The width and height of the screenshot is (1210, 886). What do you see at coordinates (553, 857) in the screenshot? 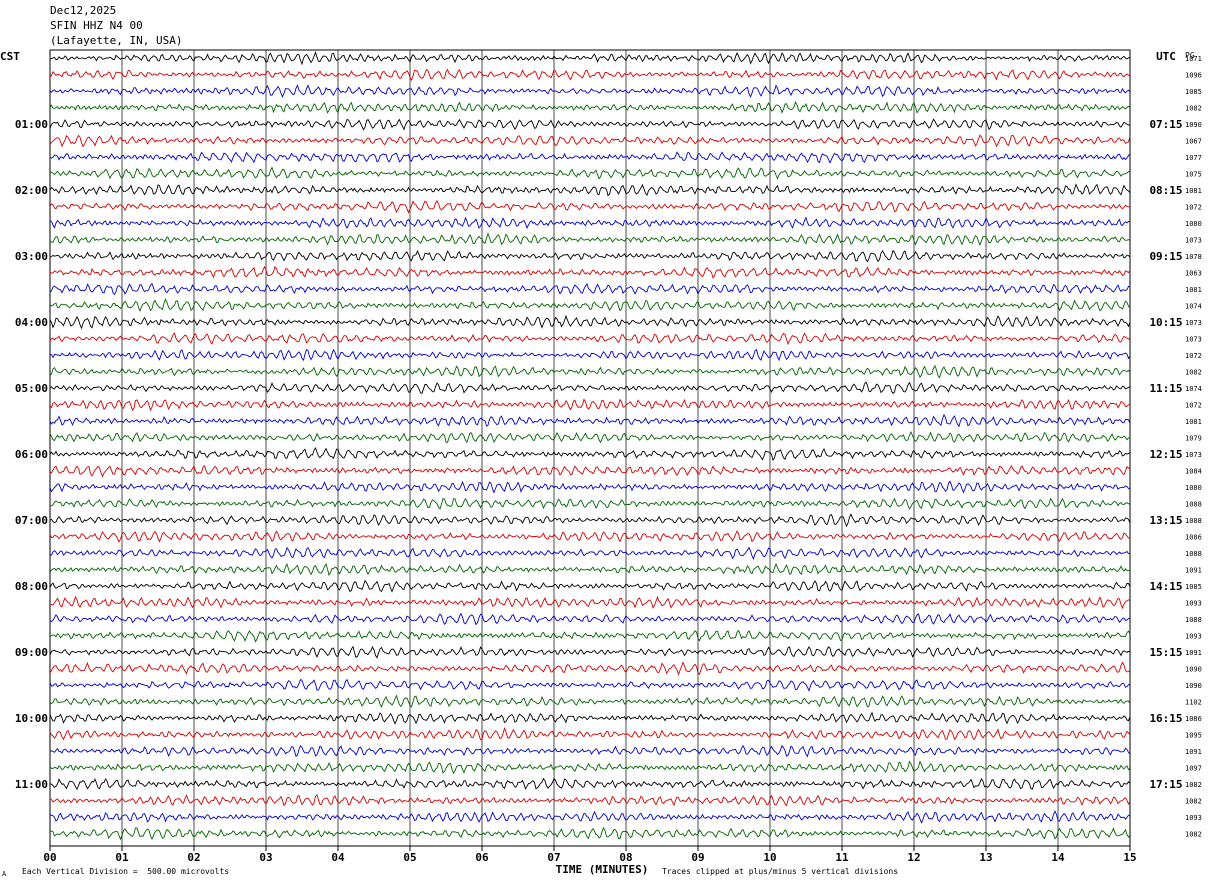
I see `x-tick-label: 07` at bounding box center [553, 857].